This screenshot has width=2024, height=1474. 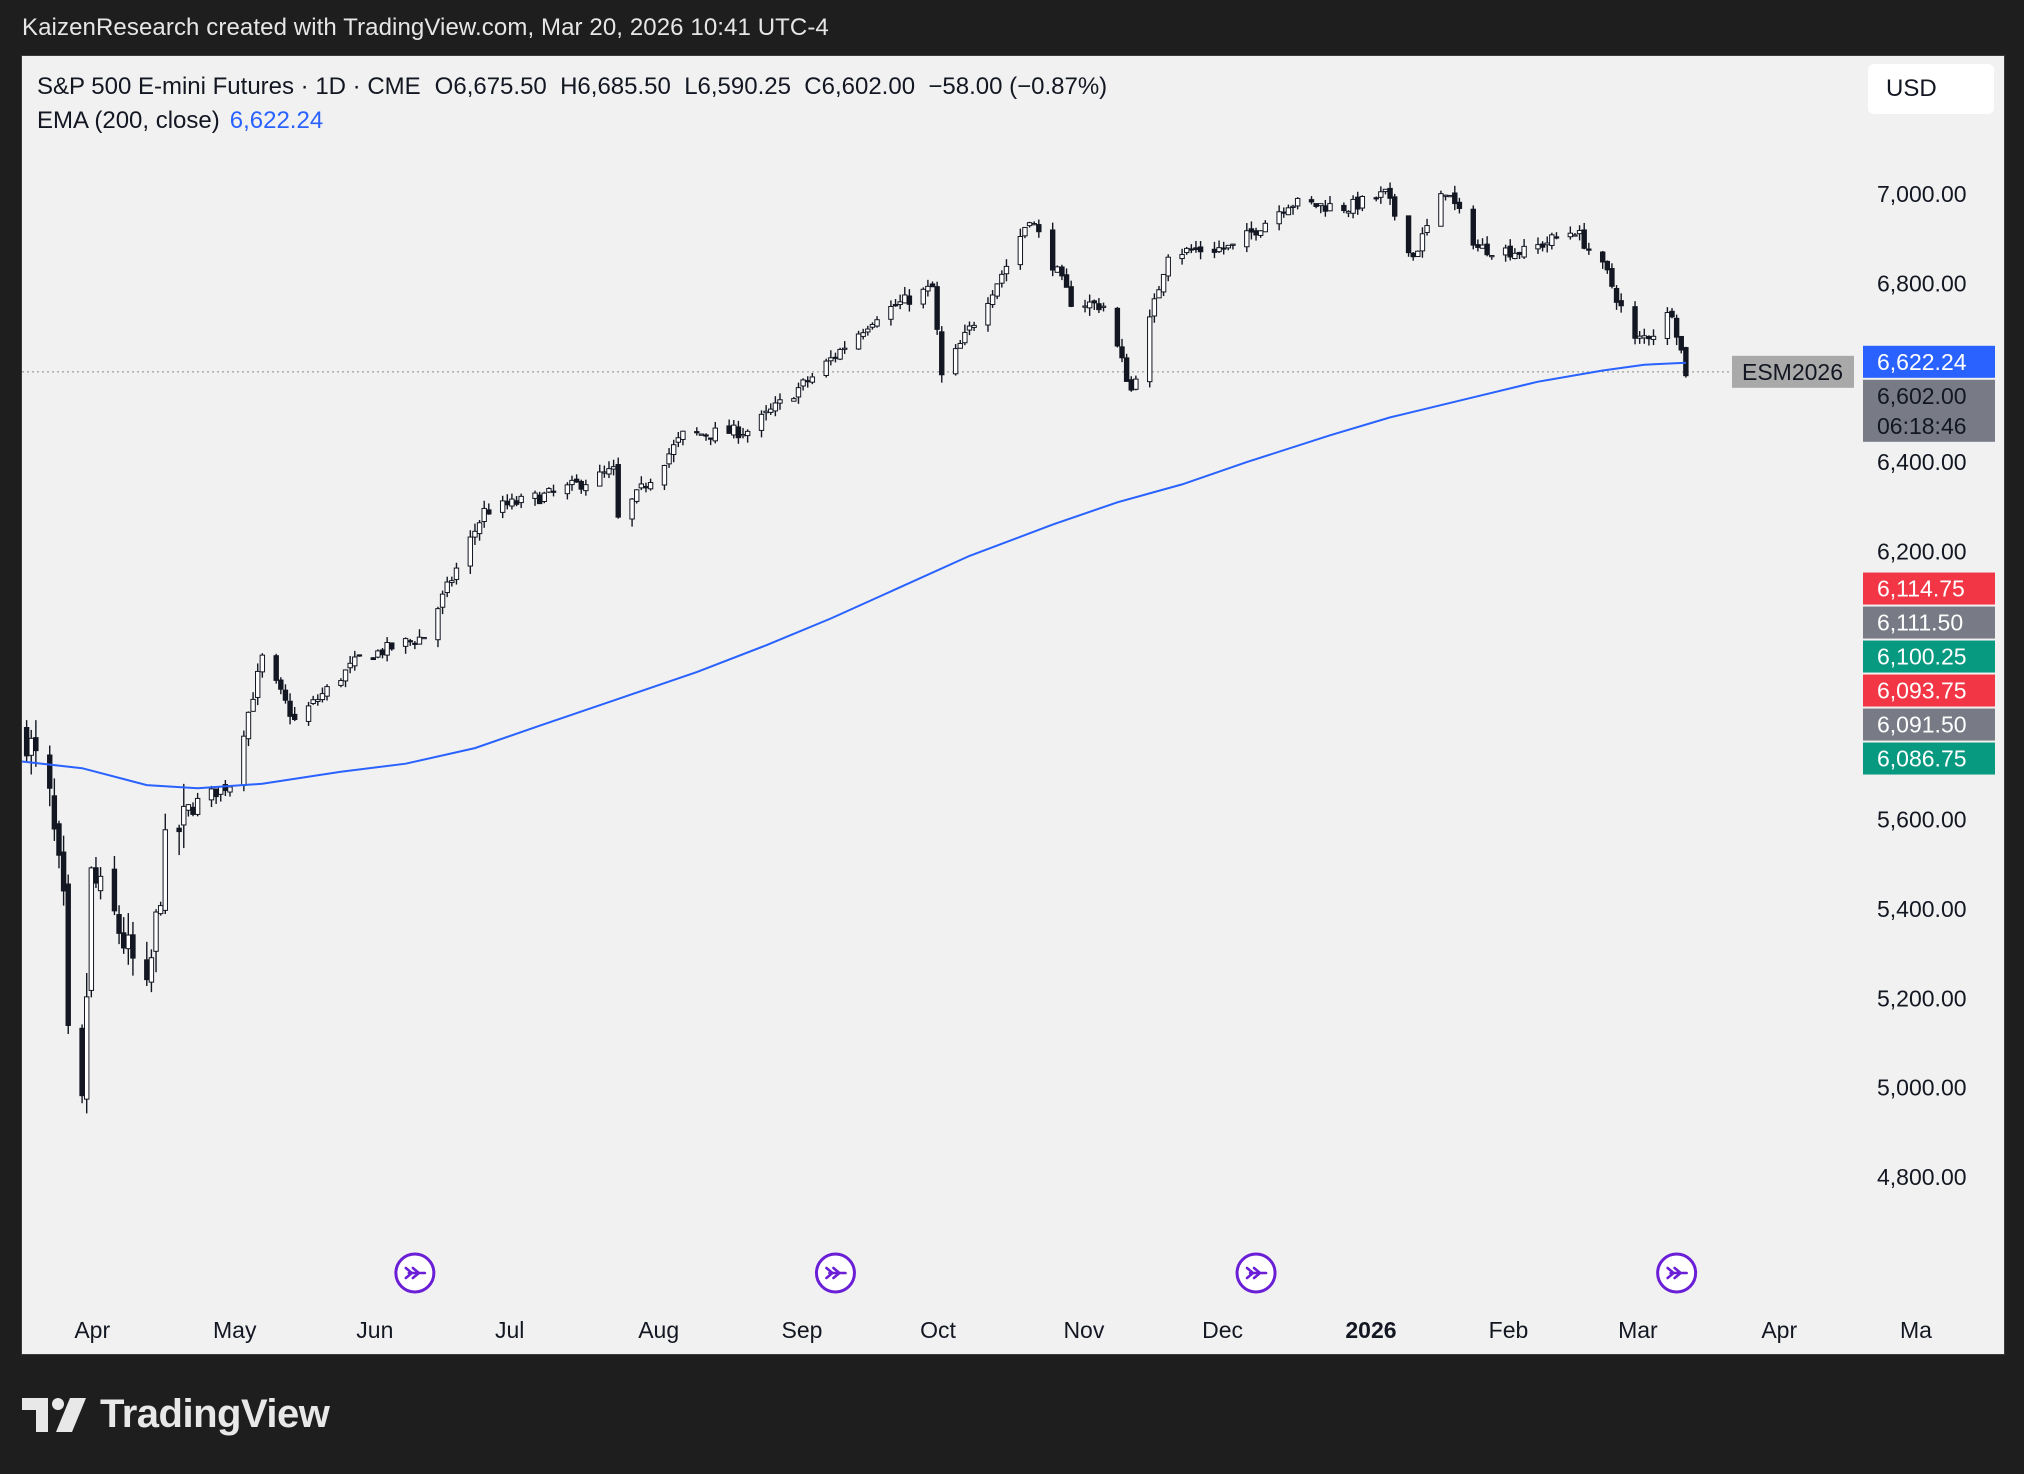 What do you see at coordinates (1922, 909) in the screenshot?
I see `y-axis-tick-label: 5,400.00` at bounding box center [1922, 909].